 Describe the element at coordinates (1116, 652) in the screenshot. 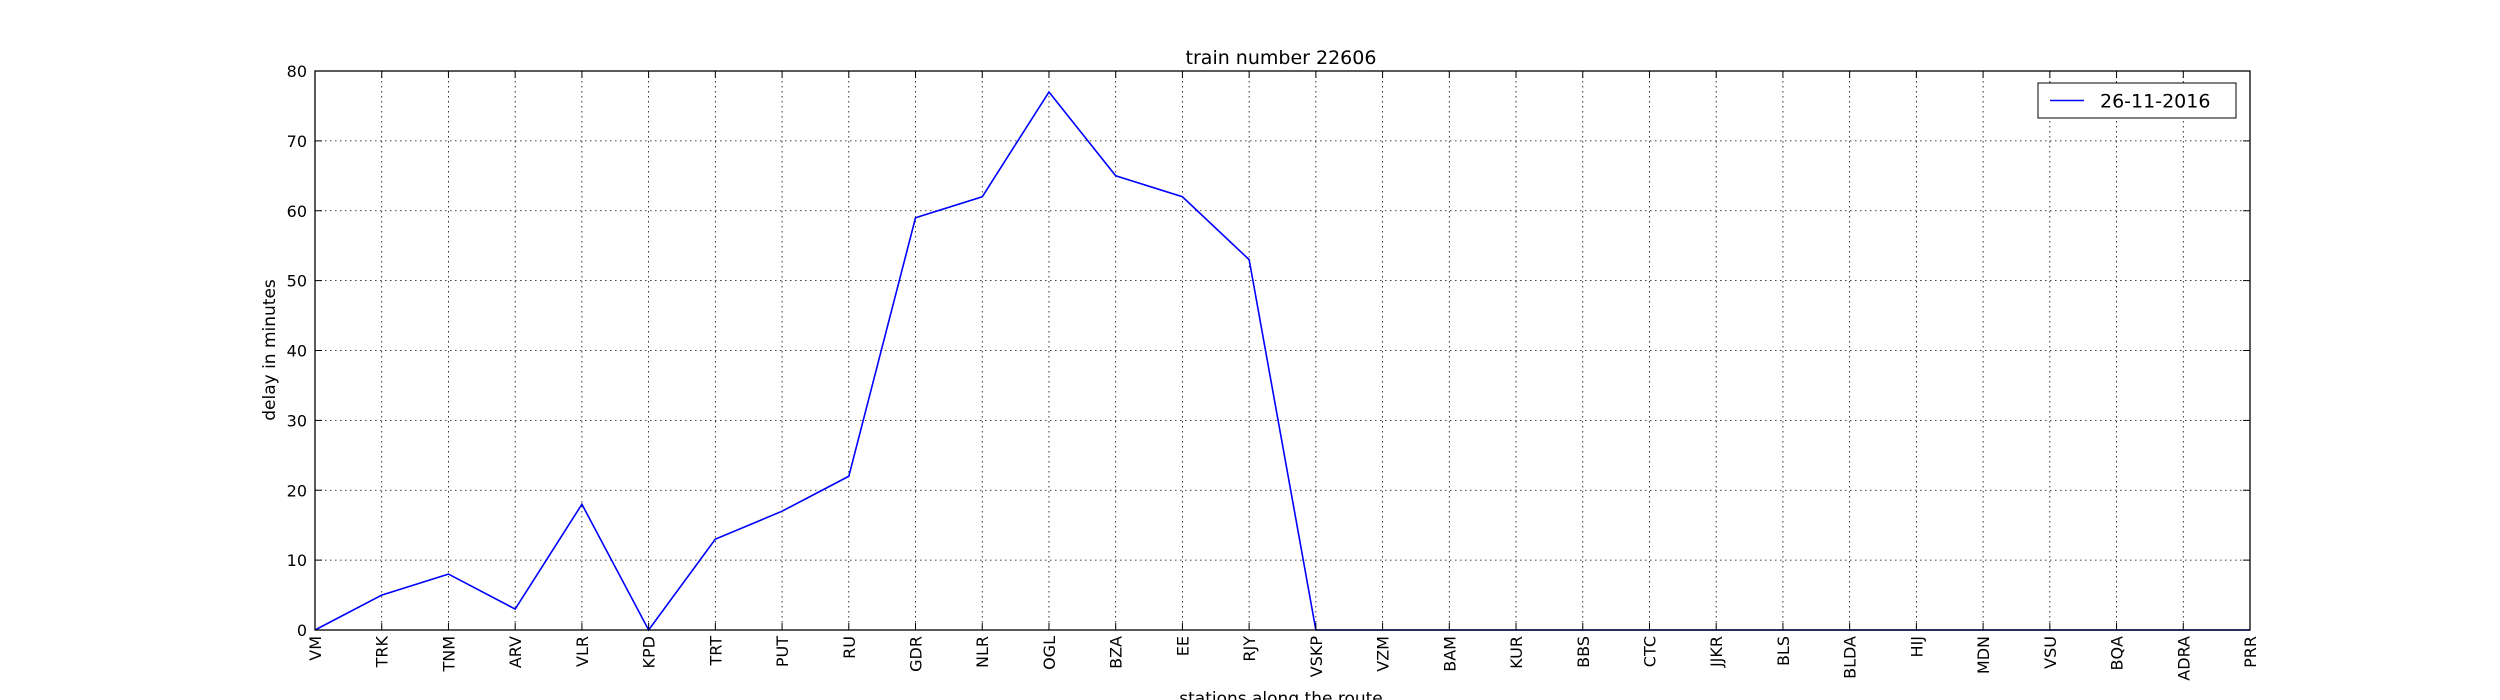

I see `x-tick-label: BZA` at that location.